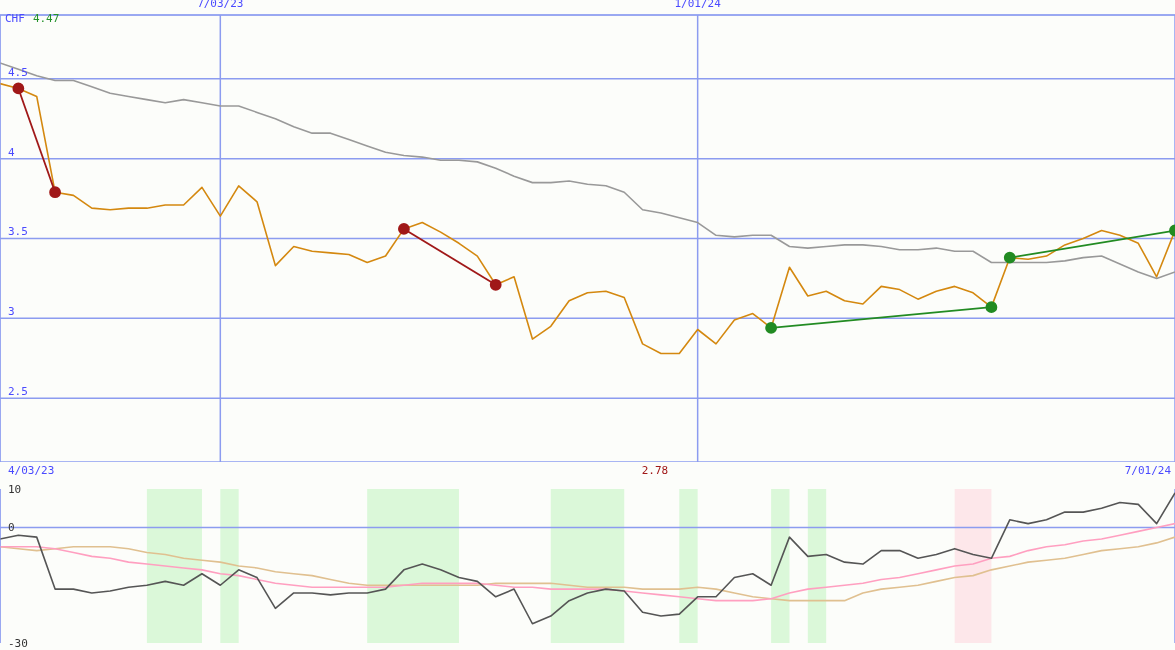 The width and height of the screenshot is (1175, 650). I want to click on y-tick-label: -30, so click(18, 643).